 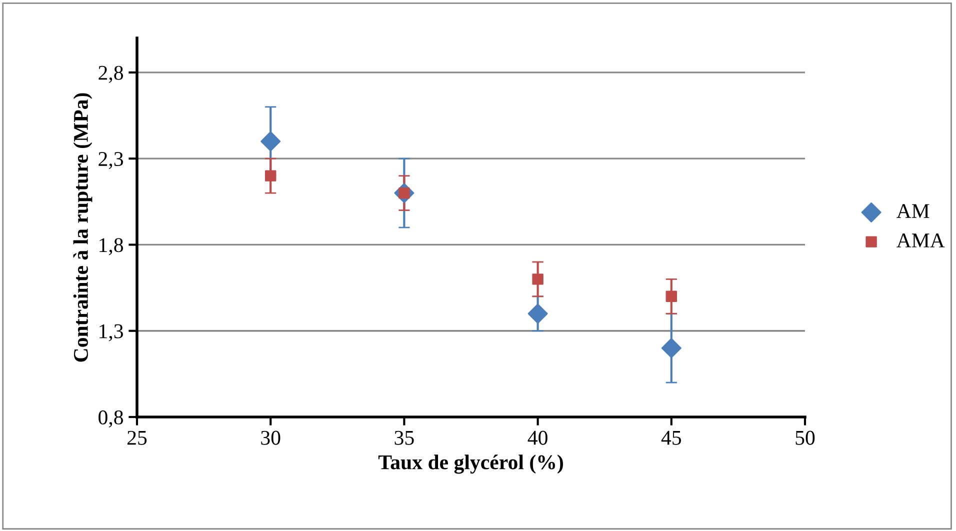 I want to click on x-axis-title: Taux de glycérol (%), so click(x=470, y=464).